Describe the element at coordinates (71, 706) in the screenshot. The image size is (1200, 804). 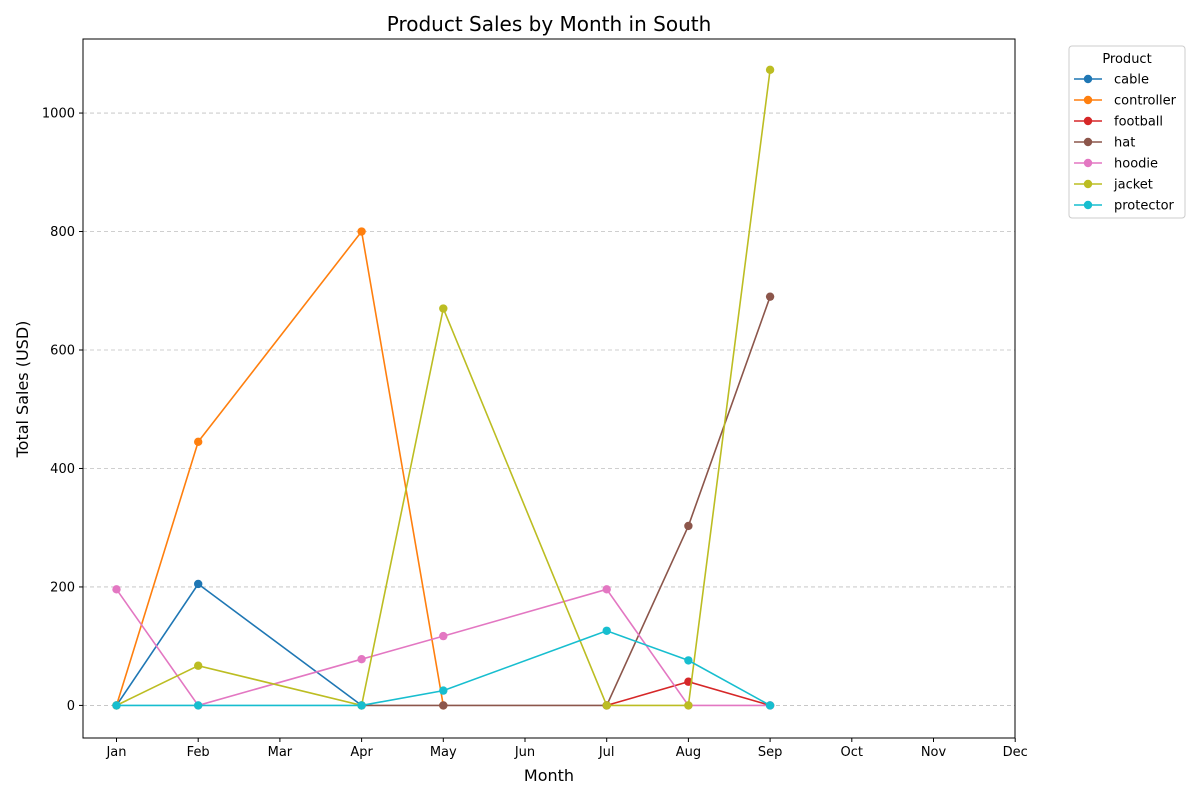
I see `y-tick-label: 0` at that location.